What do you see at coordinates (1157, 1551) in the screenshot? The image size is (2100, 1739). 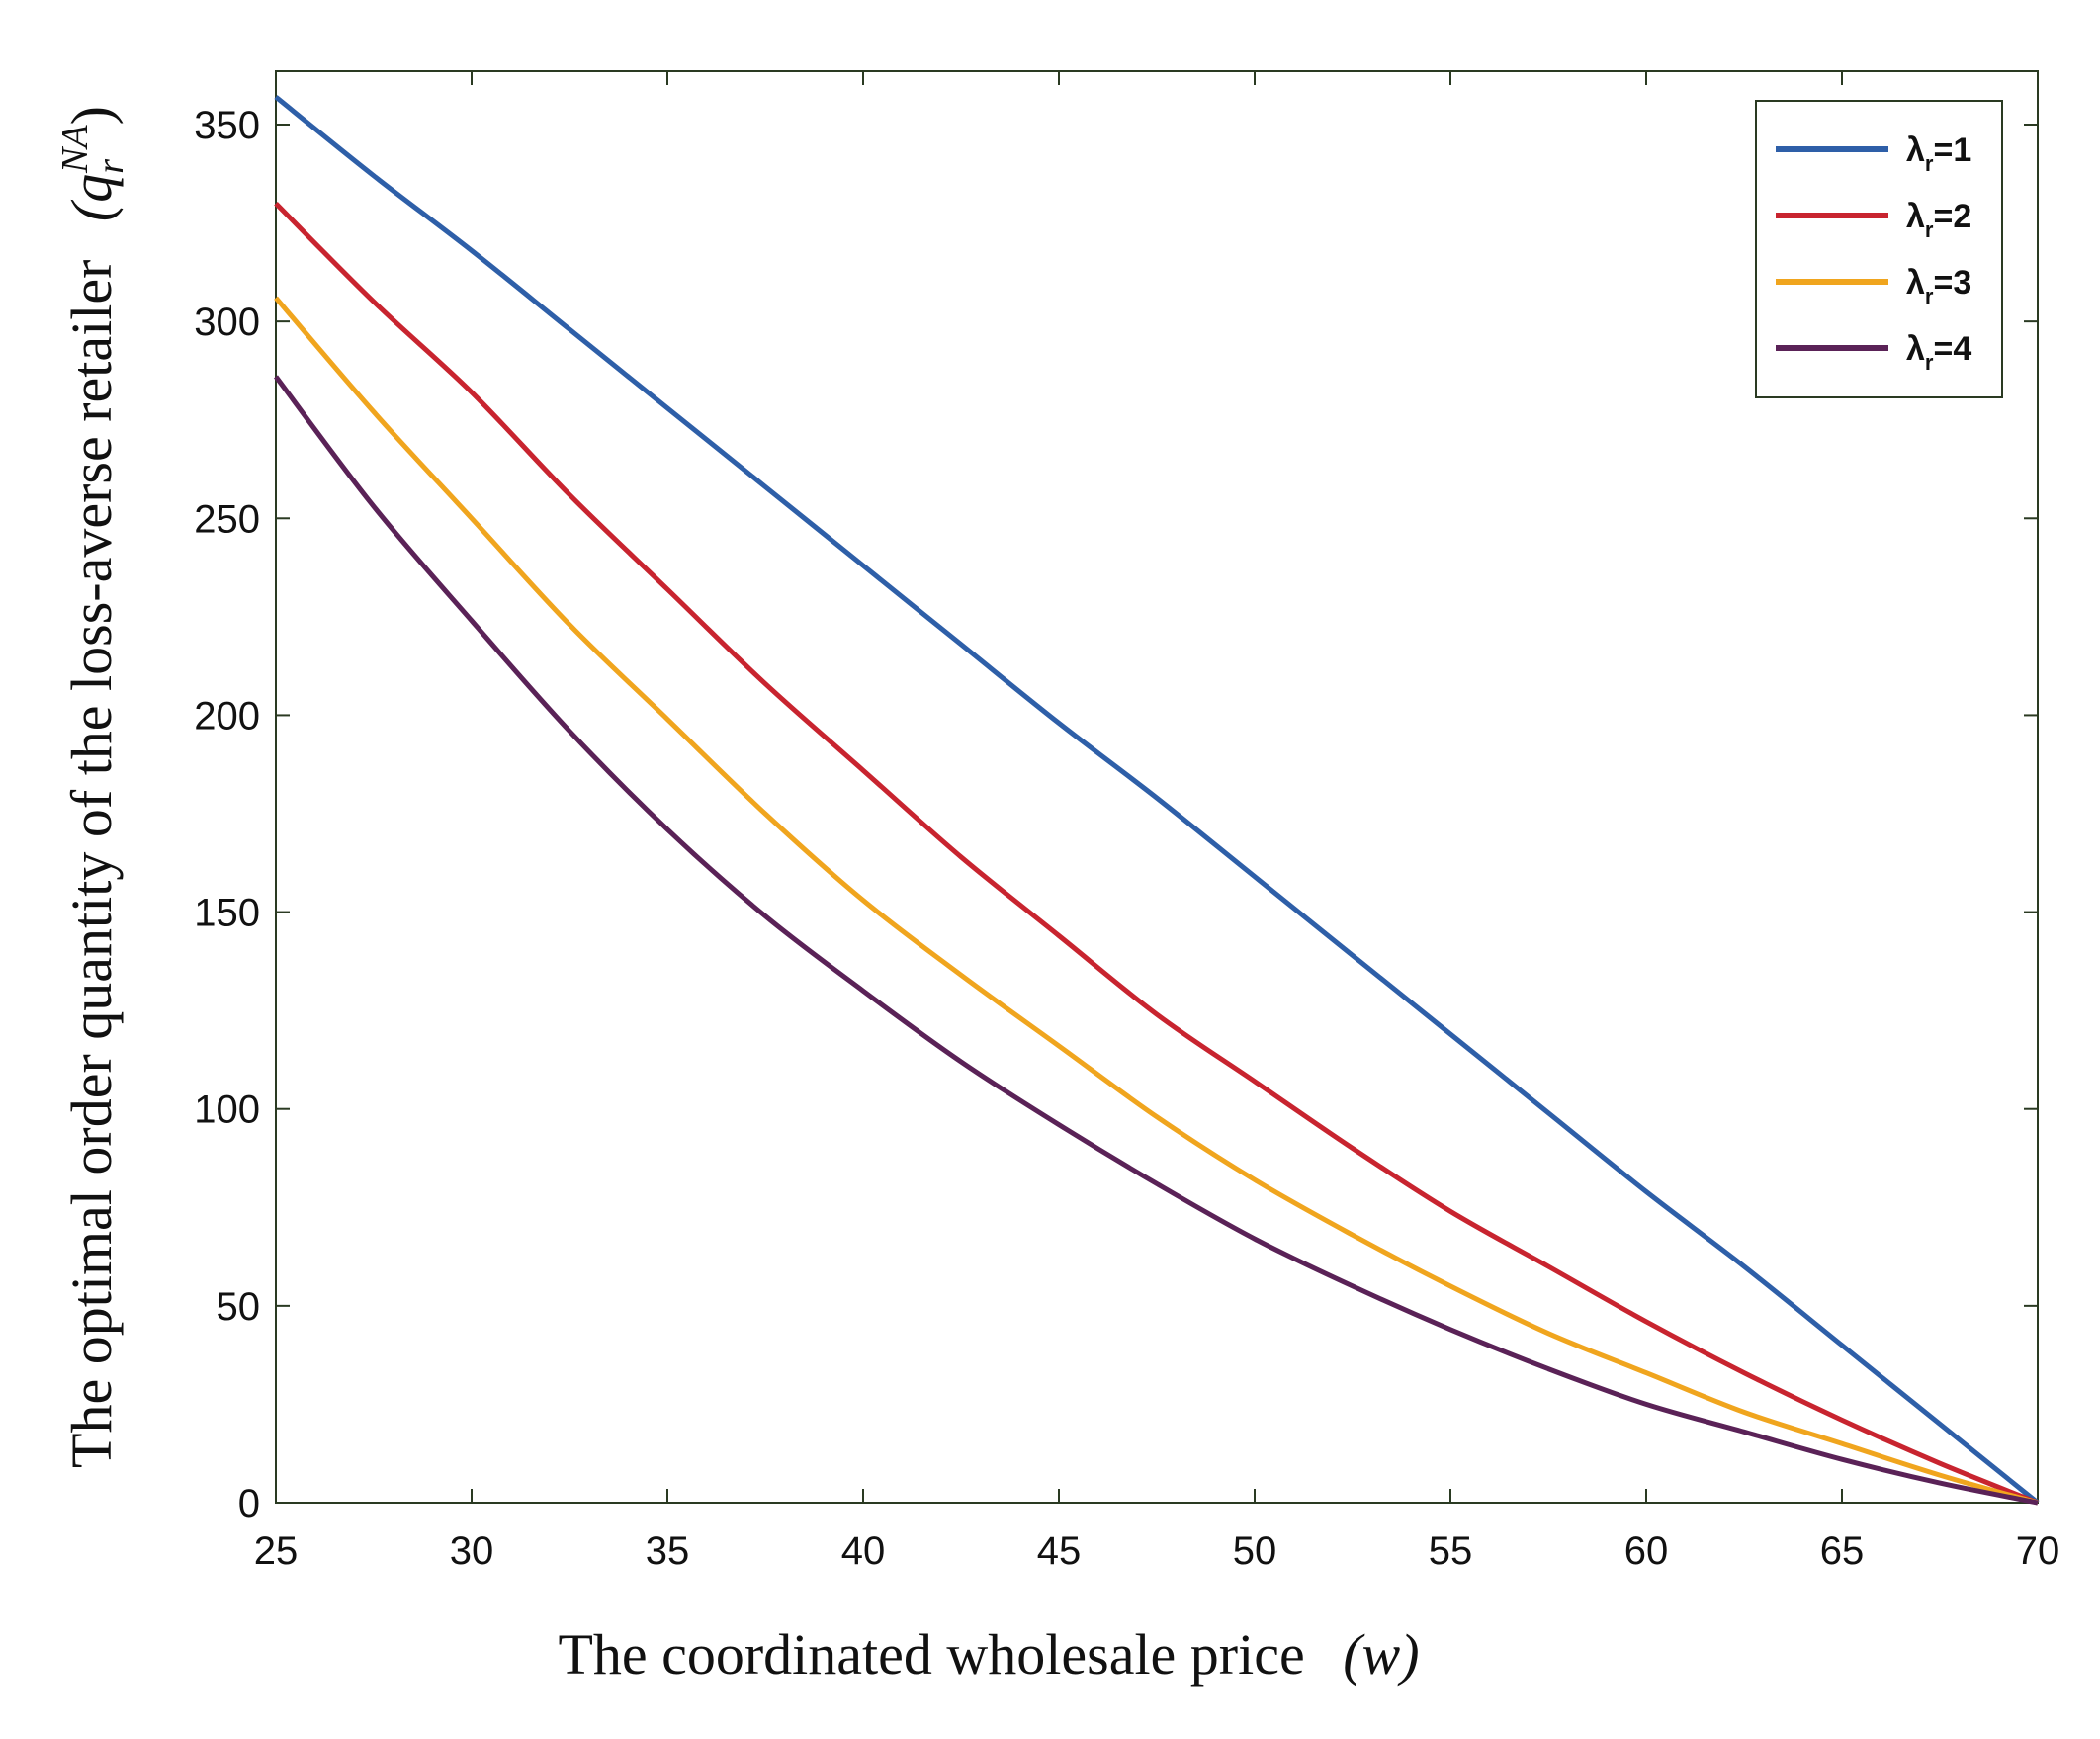 I see `x-tick-labels: 25 30 35 40 45 50 55 60 65 70` at bounding box center [1157, 1551].